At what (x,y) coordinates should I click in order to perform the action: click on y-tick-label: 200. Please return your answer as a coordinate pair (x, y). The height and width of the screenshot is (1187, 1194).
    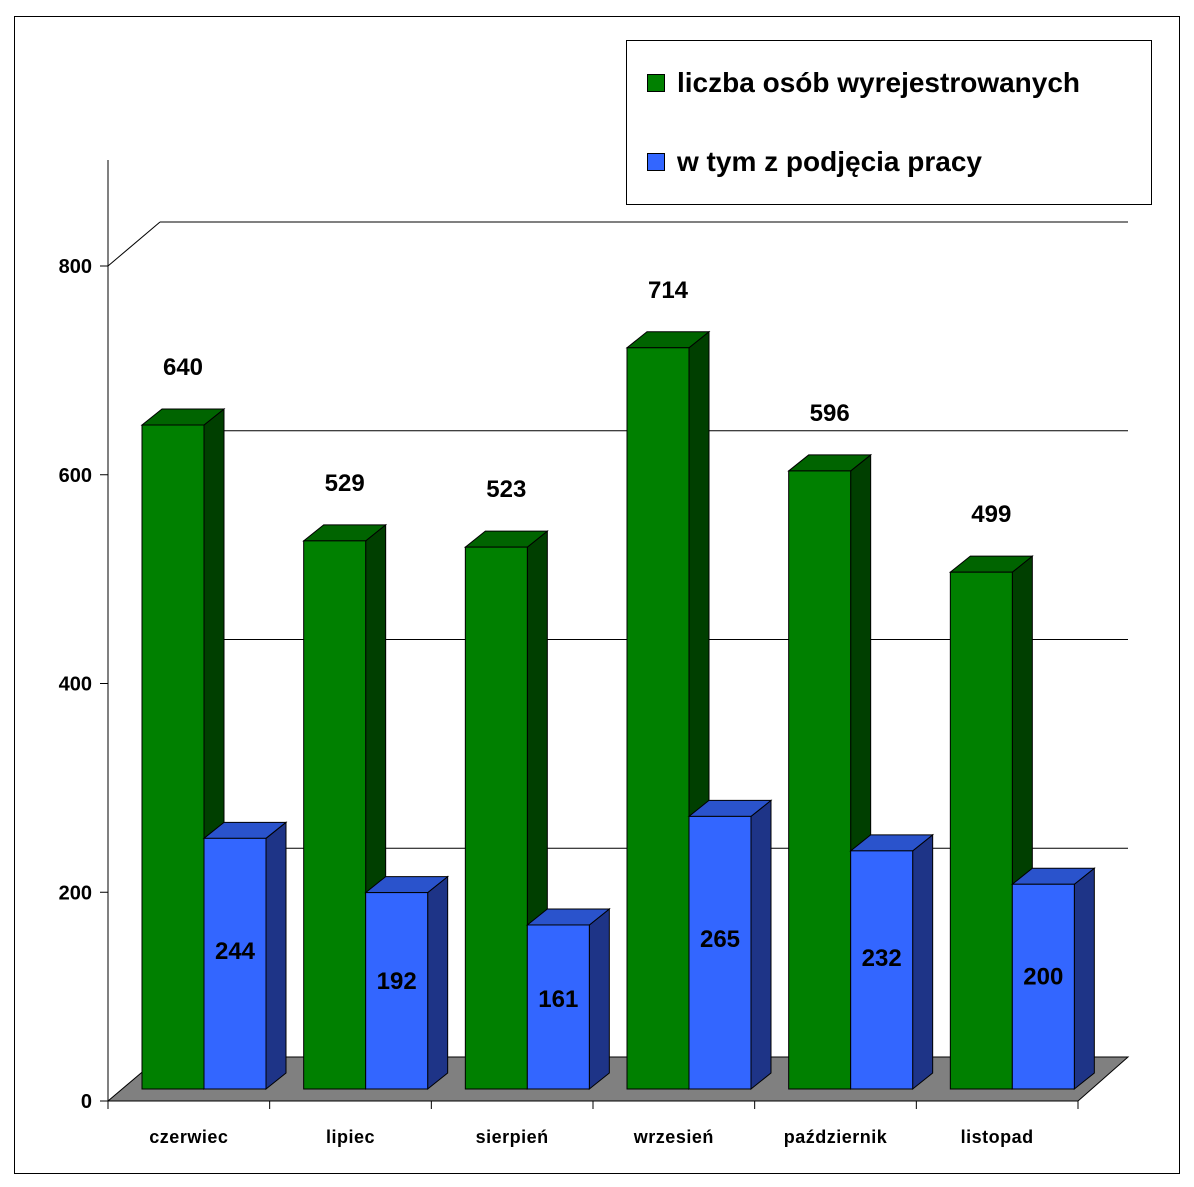
    Looking at the image, I should click on (75, 893).